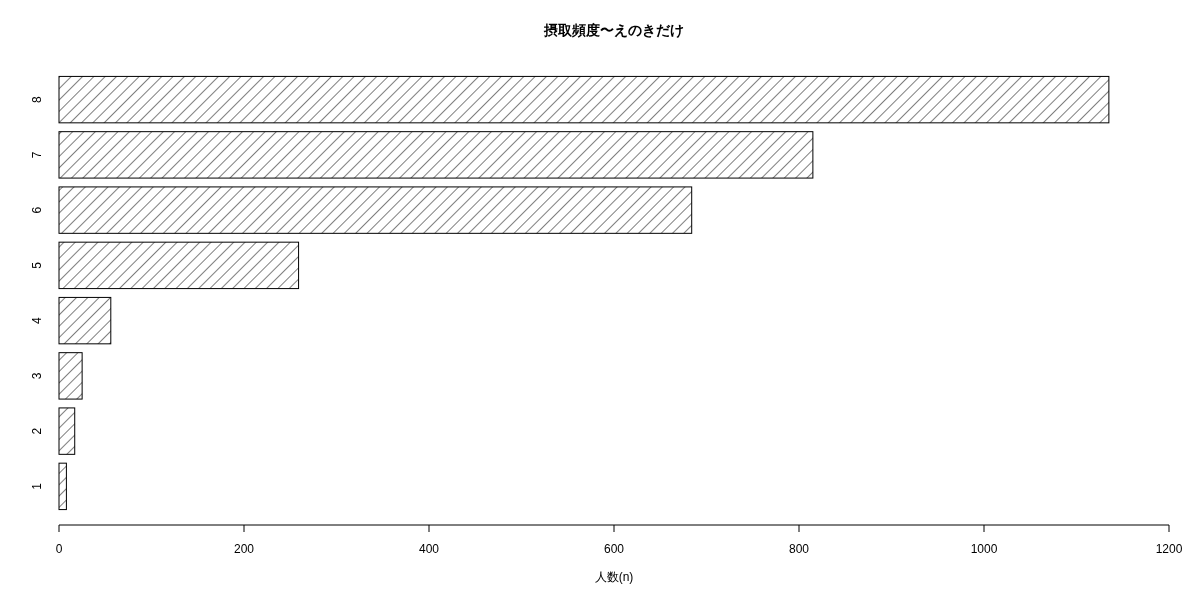 The height and width of the screenshot is (600, 1200). Describe the element at coordinates (614, 549) in the screenshot. I see `x-tick-label: 600` at that location.